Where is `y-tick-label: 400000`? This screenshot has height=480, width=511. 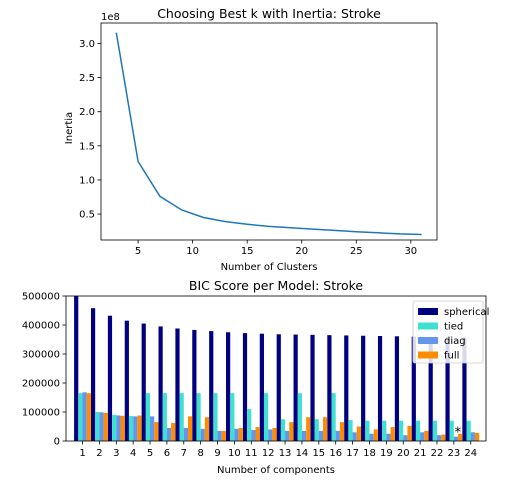 y-tick-label: 400000 is located at coordinates (41, 326).